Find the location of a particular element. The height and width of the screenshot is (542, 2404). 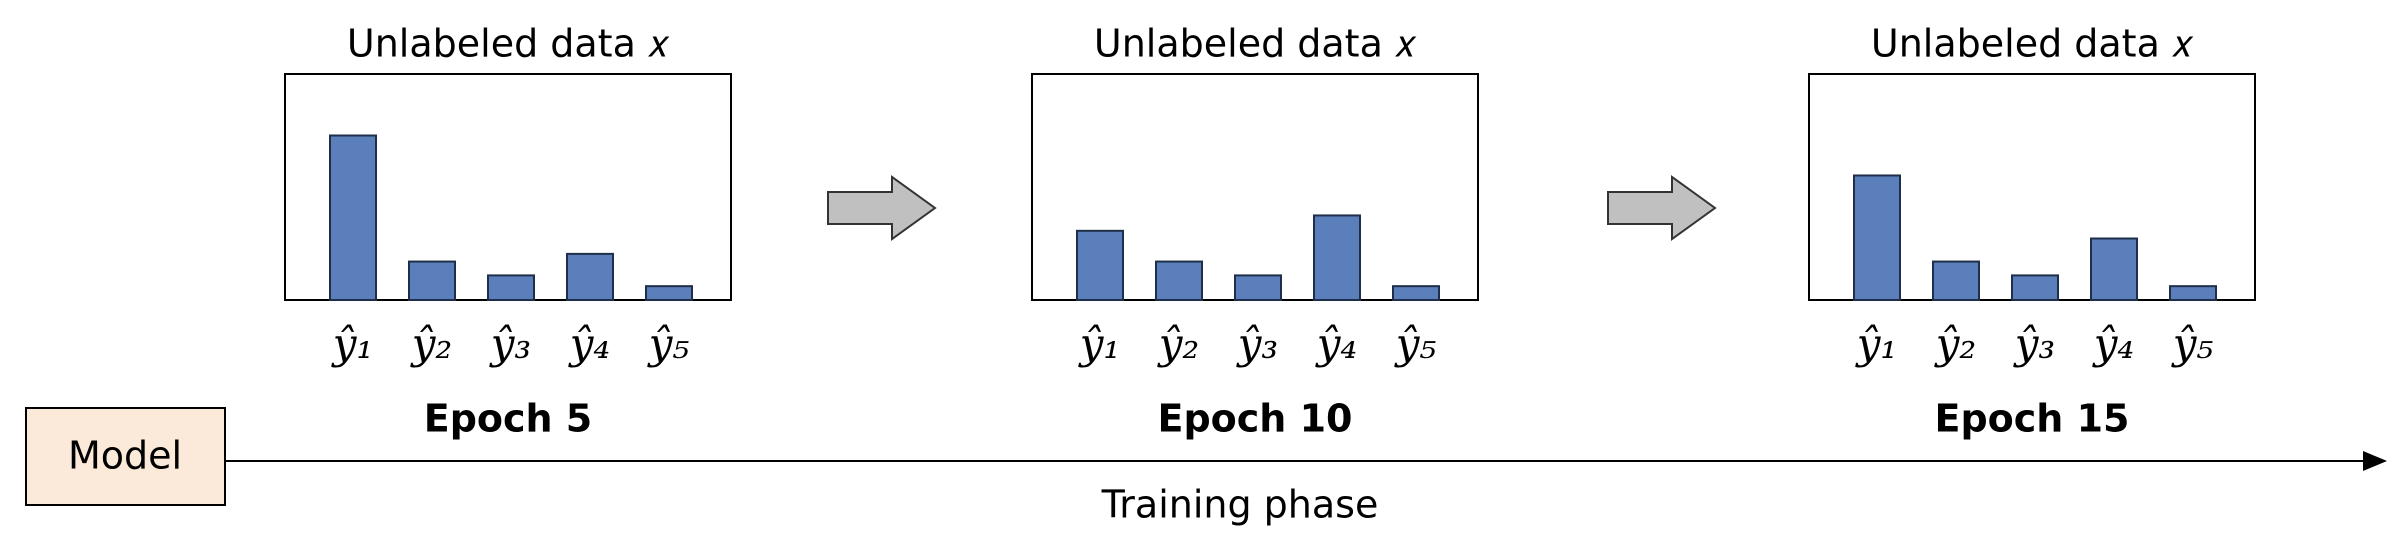

model-label: Model is located at coordinates (125, 456).